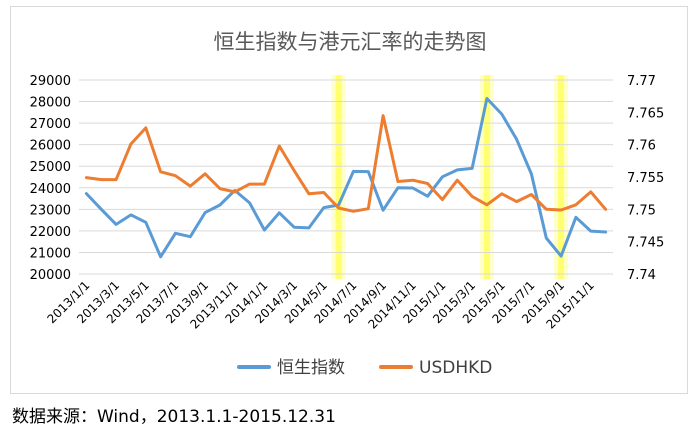  I want to click on y-right-tick-label: 7.745, so click(645, 243).